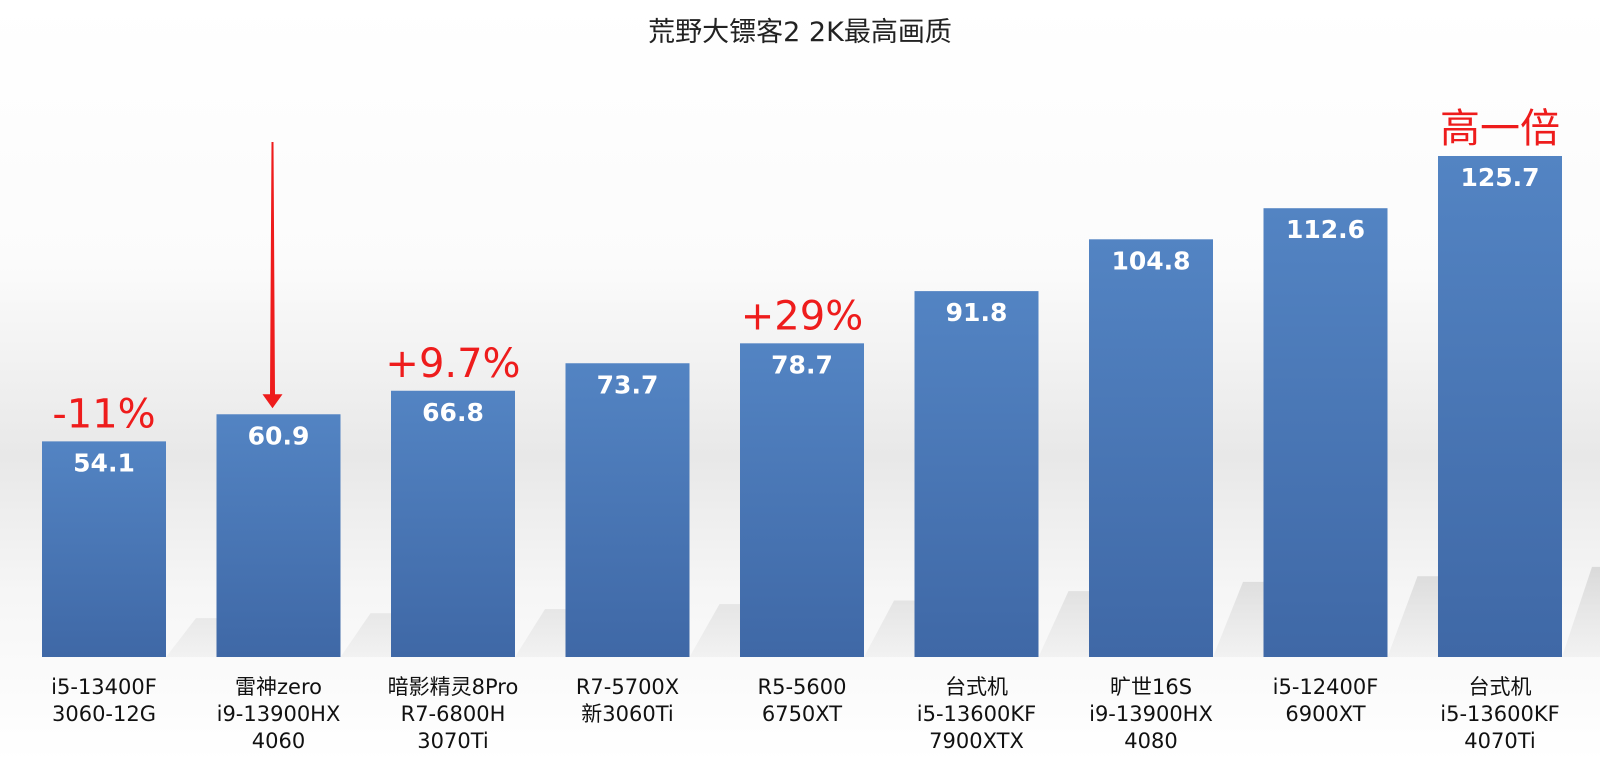 The height and width of the screenshot is (761, 1600). What do you see at coordinates (272, 275) in the screenshot?
I see `highlight-arrow-icon` at bounding box center [272, 275].